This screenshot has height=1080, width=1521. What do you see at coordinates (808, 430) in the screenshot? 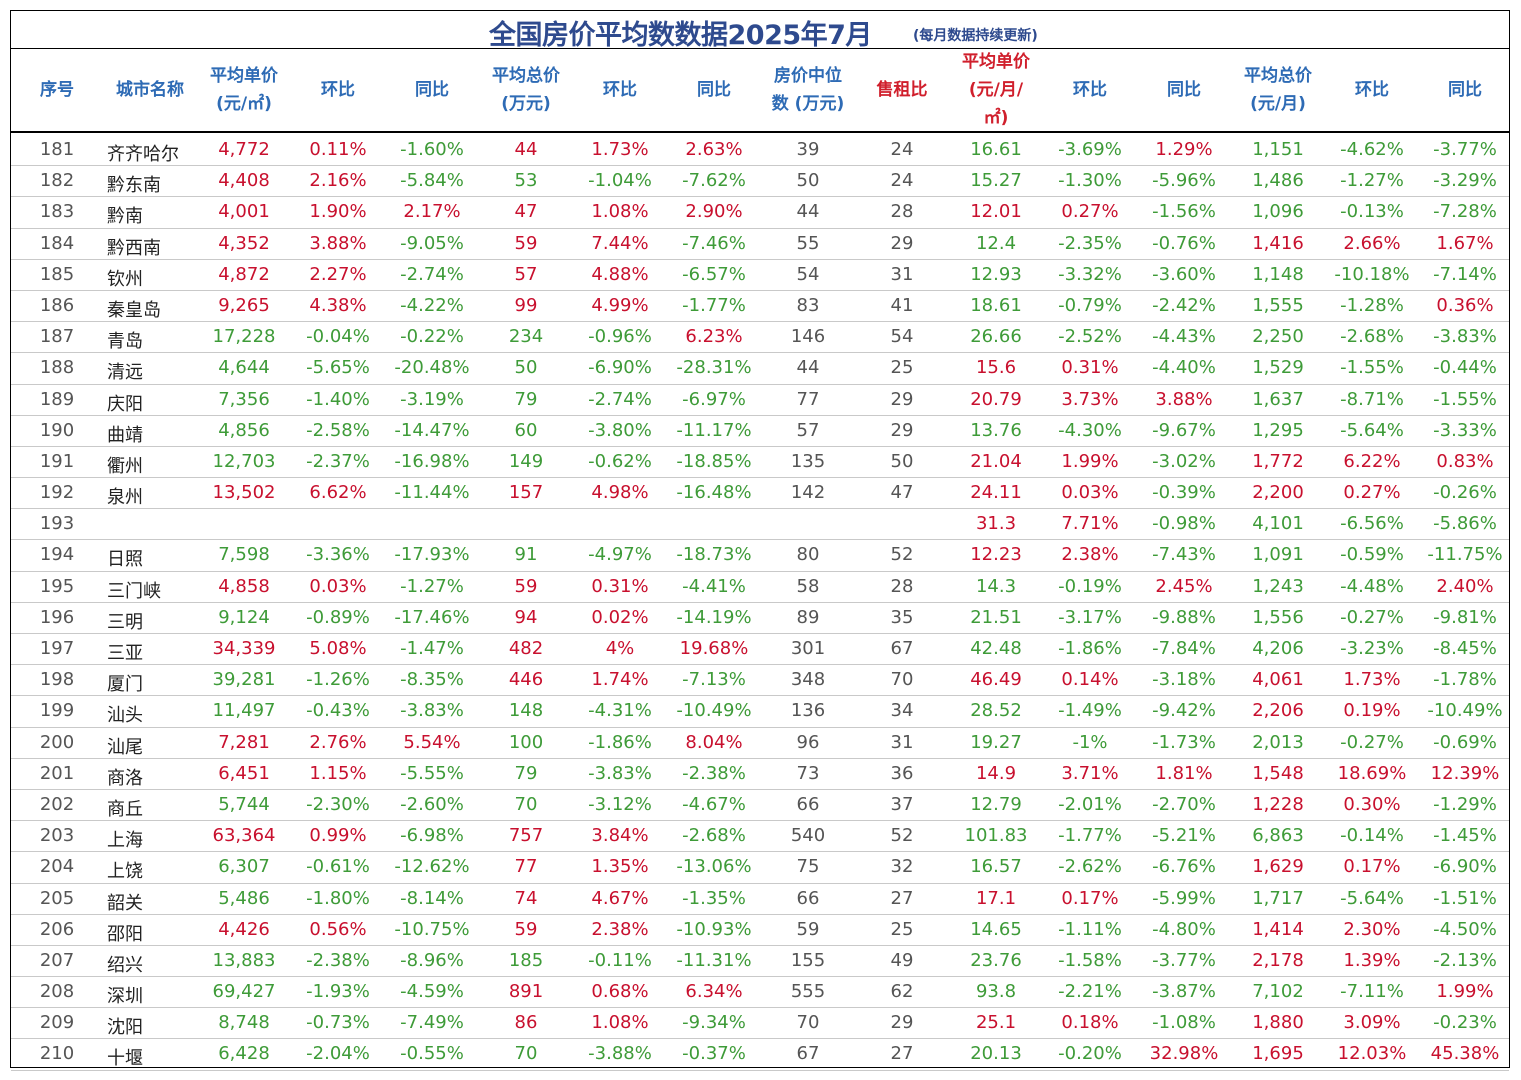
I see `cell-median: 57` at bounding box center [808, 430].